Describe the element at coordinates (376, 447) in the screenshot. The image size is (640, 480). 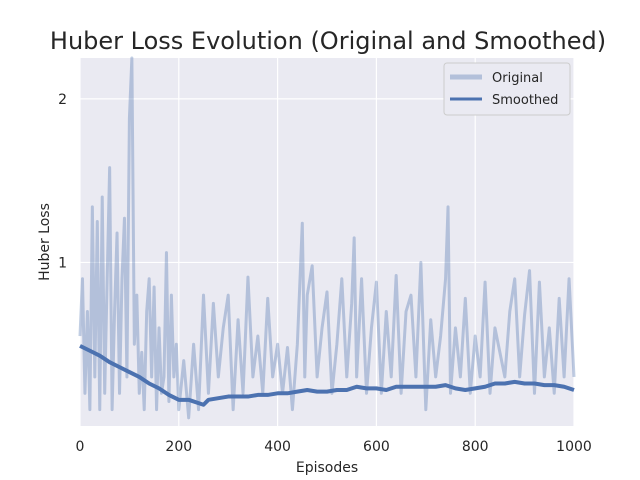
I see `x-tick-label: 600` at that location.